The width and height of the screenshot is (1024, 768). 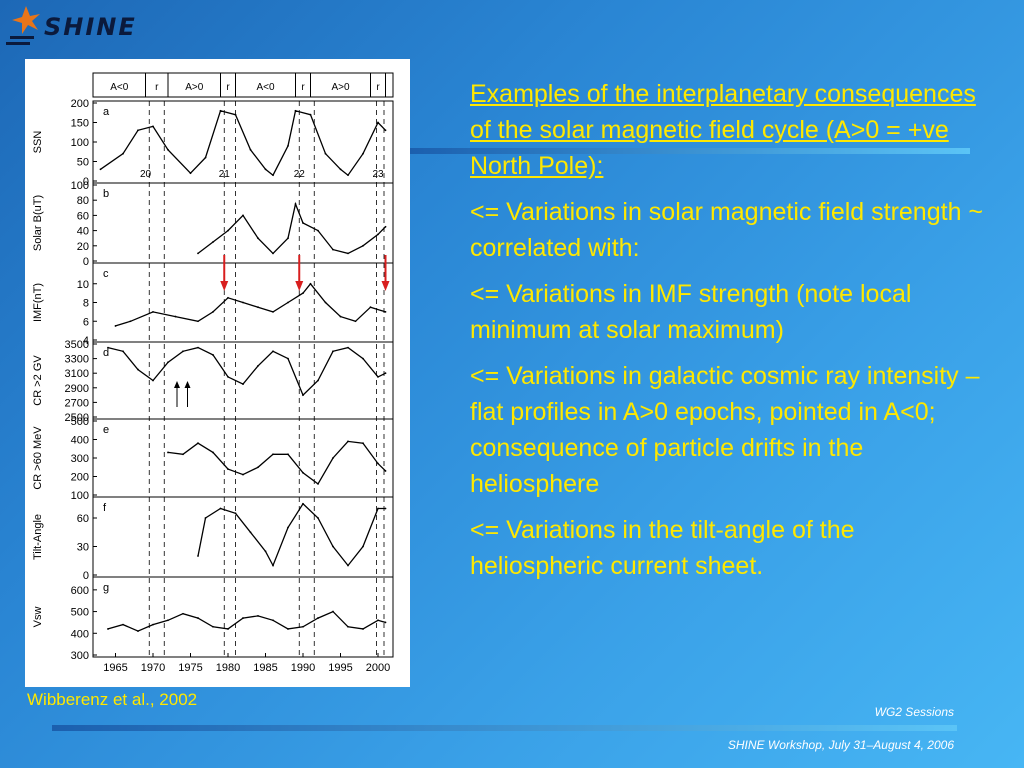 What do you see at coordinates (106, 194) in the screenshot?
I see `panel-letter: b` at bounding box center [106, 194].